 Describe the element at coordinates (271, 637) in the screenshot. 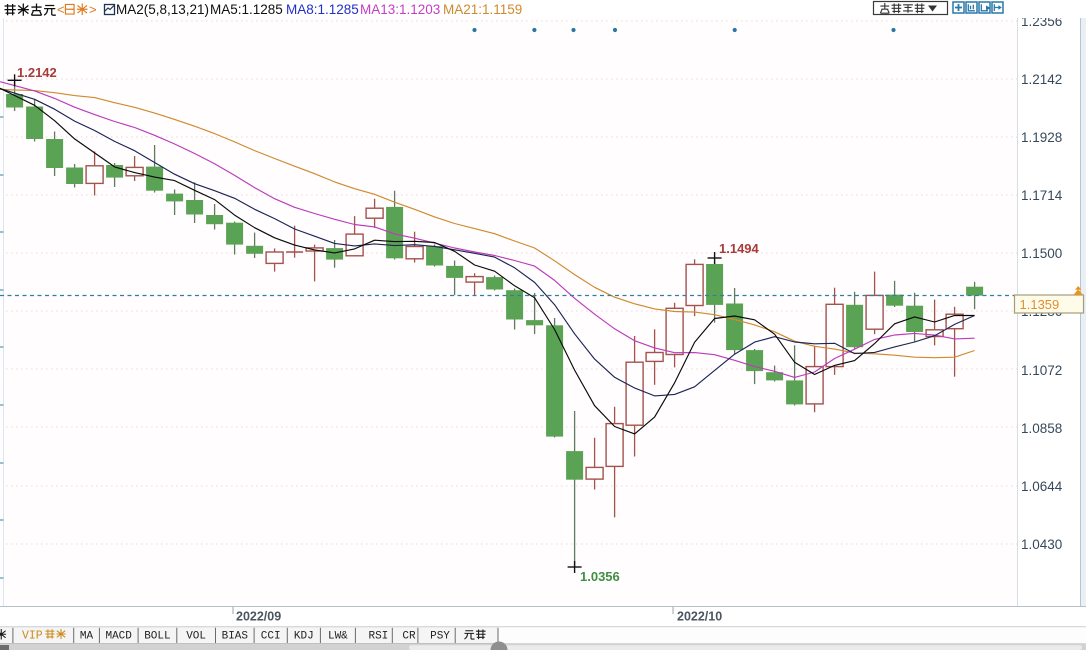

I see `svg-text: CCI` at that location.